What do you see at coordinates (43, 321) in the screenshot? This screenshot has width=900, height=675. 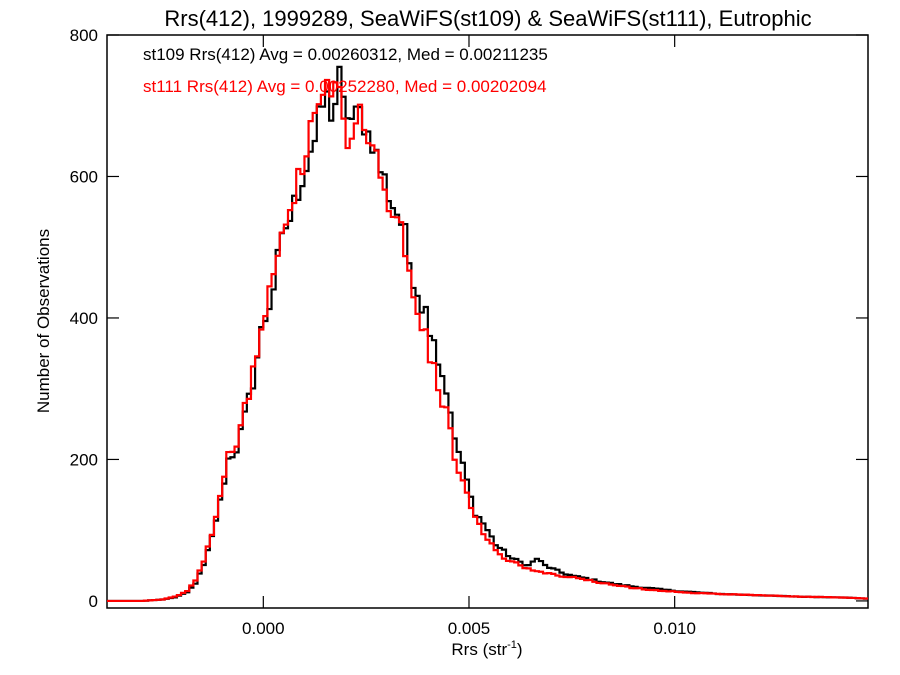 I see `y-axis-label: Number of Observations` at bounding box center [43, 321].